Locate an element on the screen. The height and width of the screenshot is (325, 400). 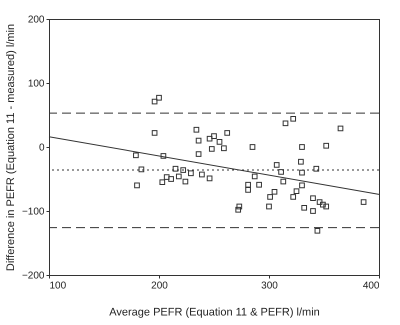
y-tick-label: 100 is located at coordinates (36, 84).